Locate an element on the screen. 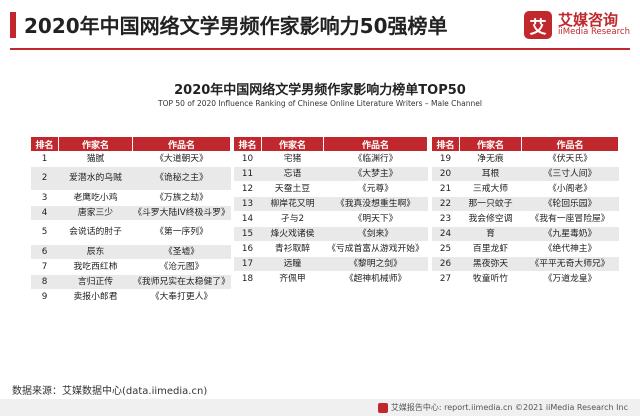 This screenshot has width=640, height=416. cell-author: 黑夜弥天 is located at coordinates (490, 264).